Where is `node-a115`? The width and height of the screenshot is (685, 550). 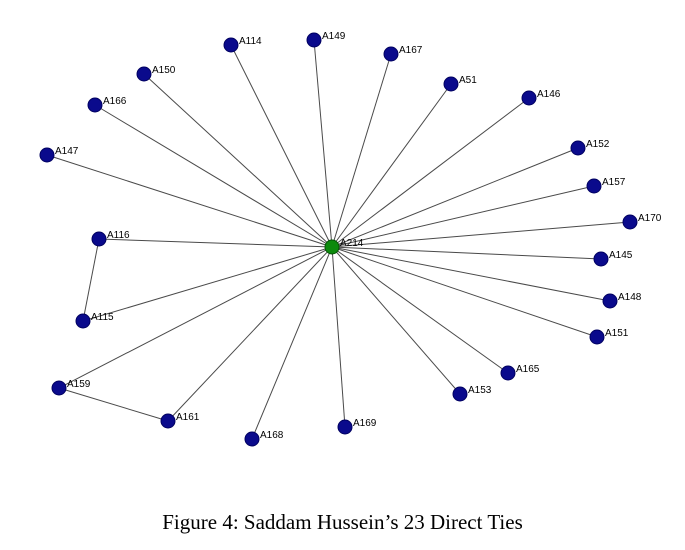
node-a115 is located at coordinates (83, 321).